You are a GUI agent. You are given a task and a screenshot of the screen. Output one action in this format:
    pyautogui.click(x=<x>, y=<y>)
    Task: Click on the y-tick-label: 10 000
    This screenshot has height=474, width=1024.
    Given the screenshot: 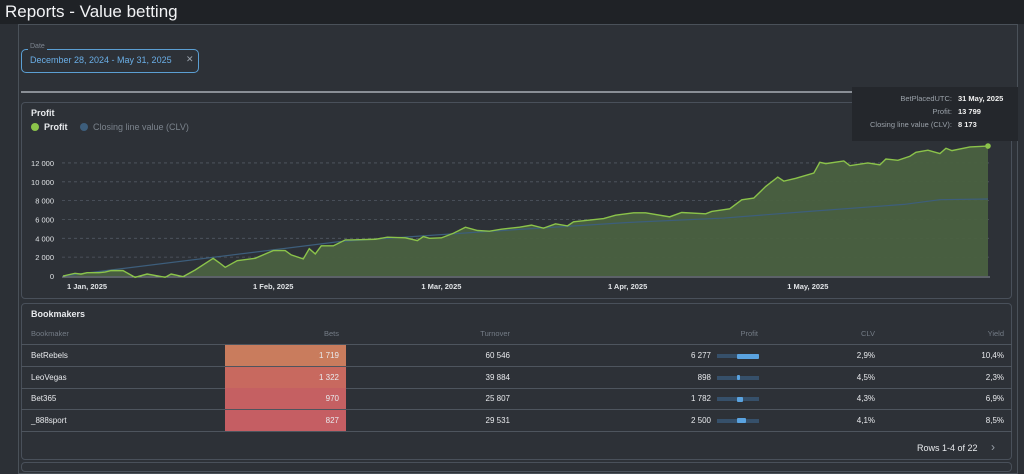 What is the action you would take?
    pyautogui.click(x=42, y=182)
    